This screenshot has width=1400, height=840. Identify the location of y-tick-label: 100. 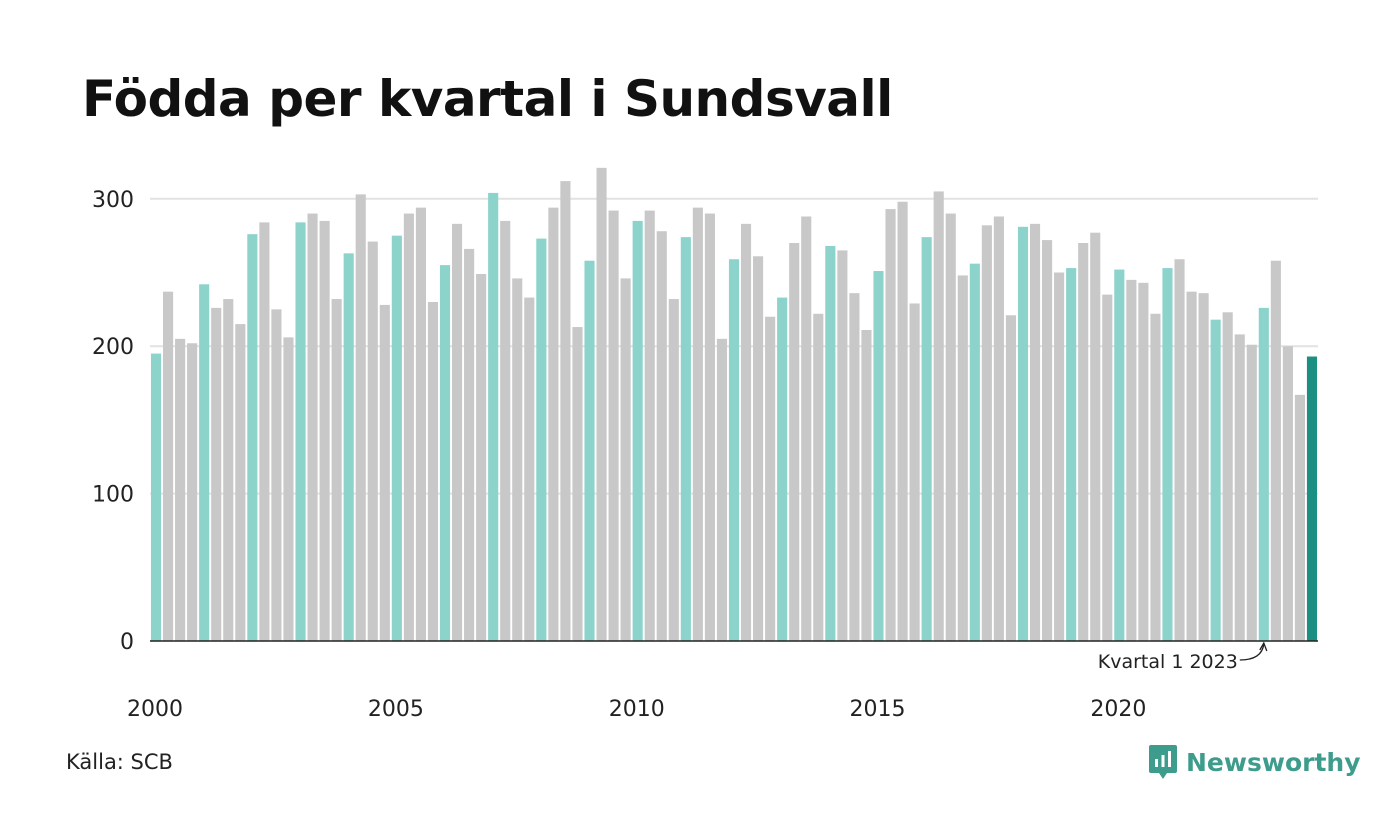
(113, 495).